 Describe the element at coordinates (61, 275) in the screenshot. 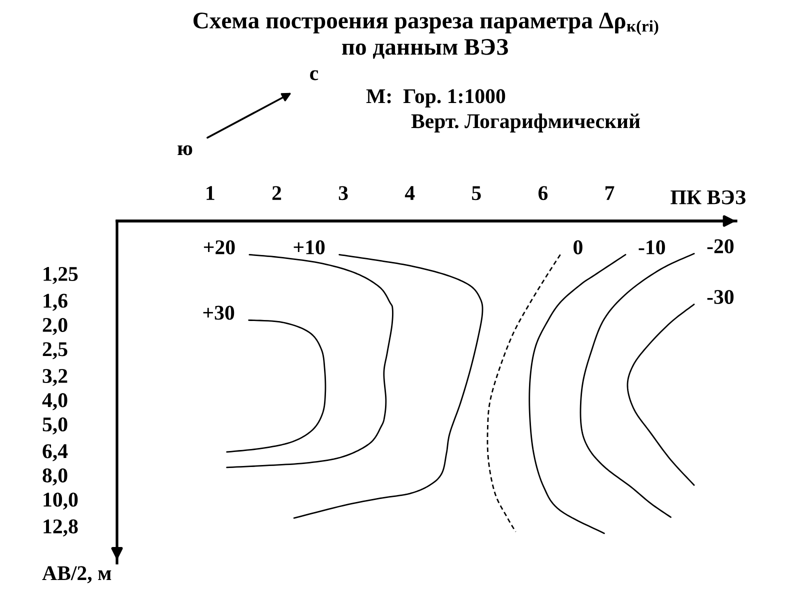

I see `y-tick-label: 1,25` at that location.